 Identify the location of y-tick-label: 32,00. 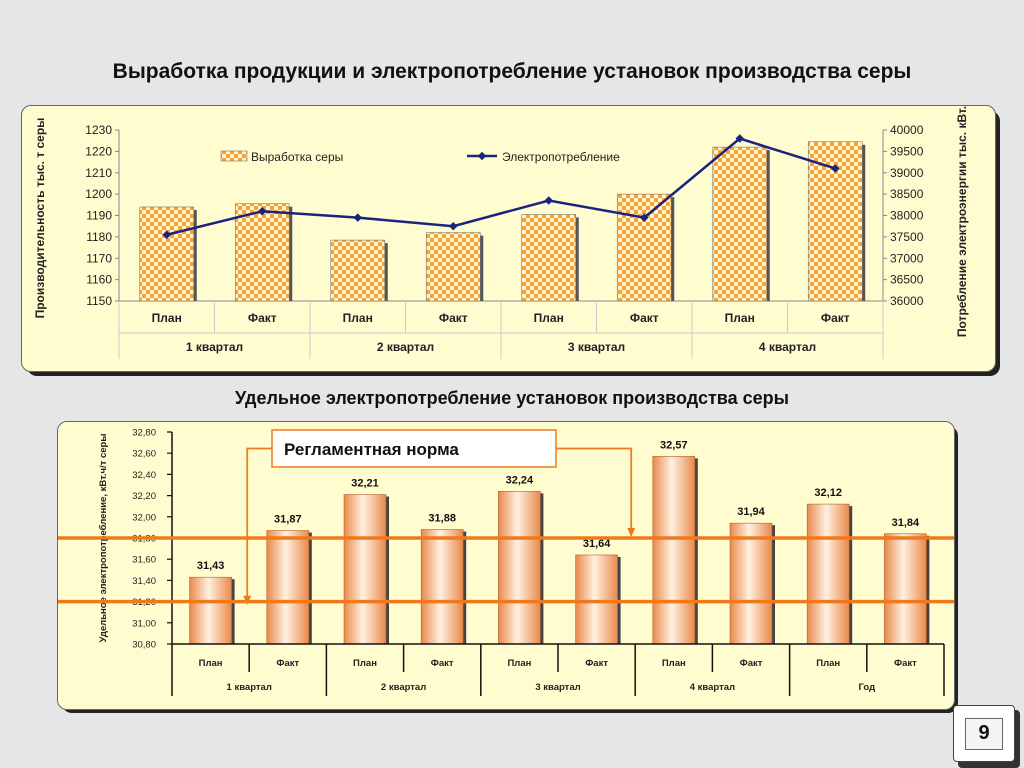
(144, 517).